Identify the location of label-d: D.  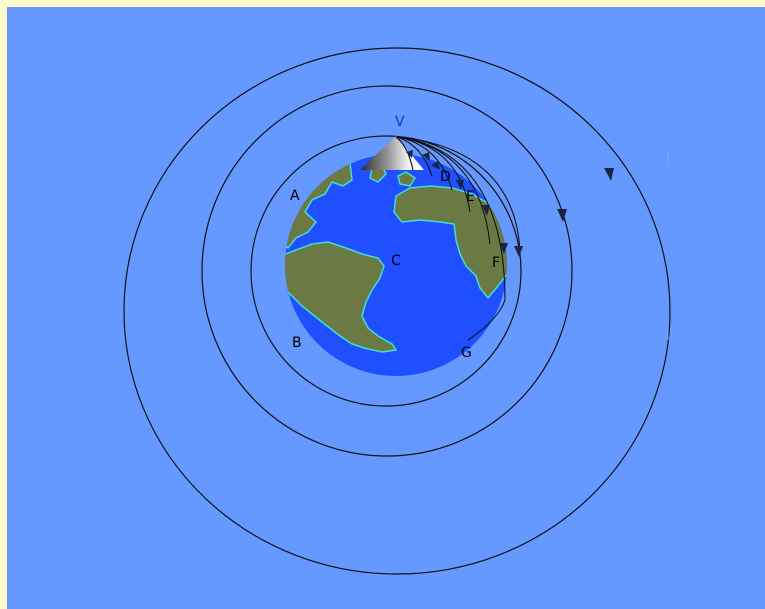
(445, 177).